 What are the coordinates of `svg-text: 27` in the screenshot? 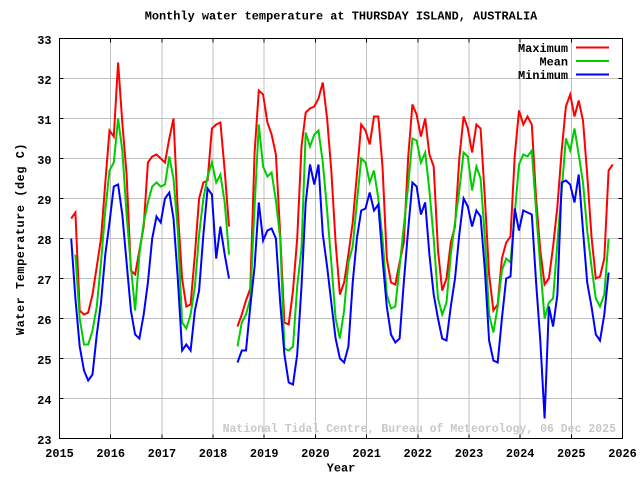 It's located at (44, 281).